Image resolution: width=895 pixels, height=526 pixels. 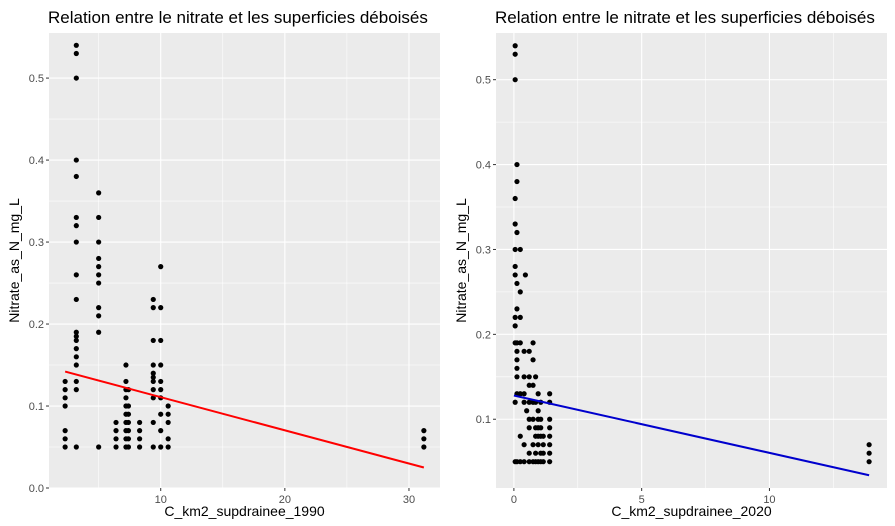 What do you see at coordinates (514, 500) in the screenshot?
I see `x-tick-label: 0` at bounding box center [514, 500].